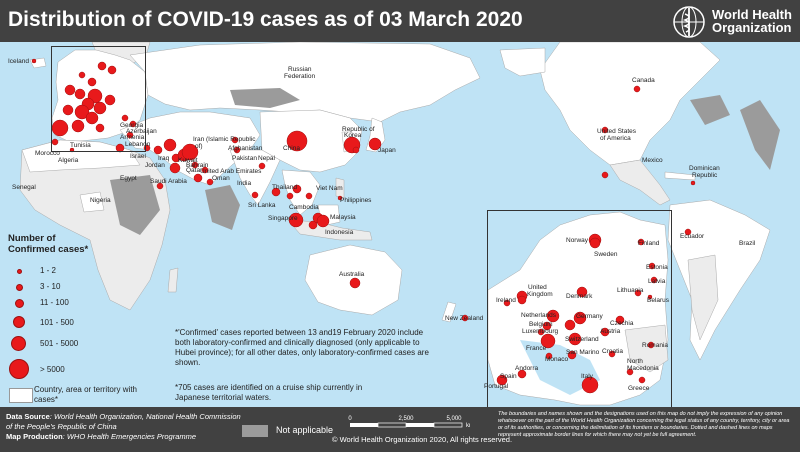 The image size is (800, 452). Describe the element at coordinates (305, 430) in the screenshot. I see `not-applicable-label: Not applicable` at that location.